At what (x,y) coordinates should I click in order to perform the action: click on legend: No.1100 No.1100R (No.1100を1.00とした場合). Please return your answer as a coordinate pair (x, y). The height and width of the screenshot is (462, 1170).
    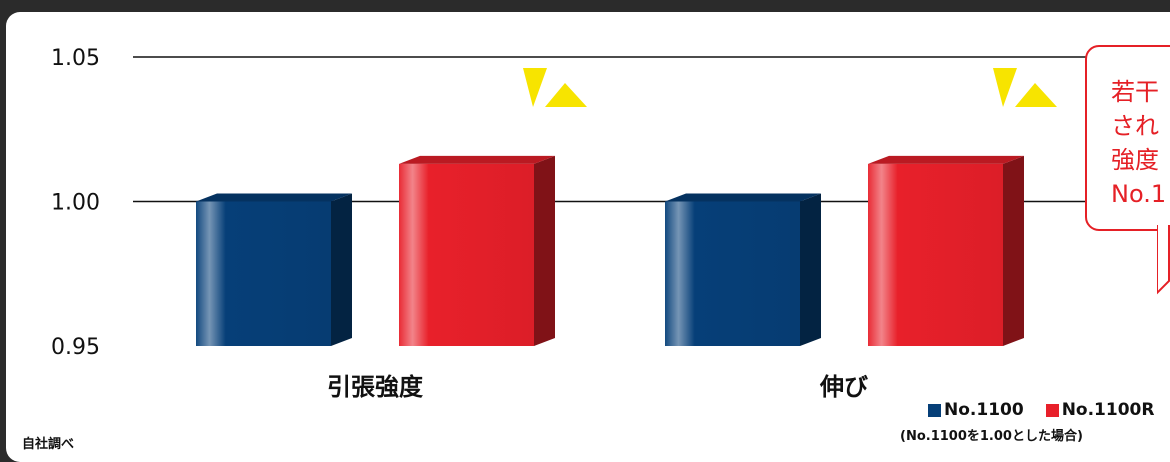
    Looking at the image, I should click on (1029, 422).